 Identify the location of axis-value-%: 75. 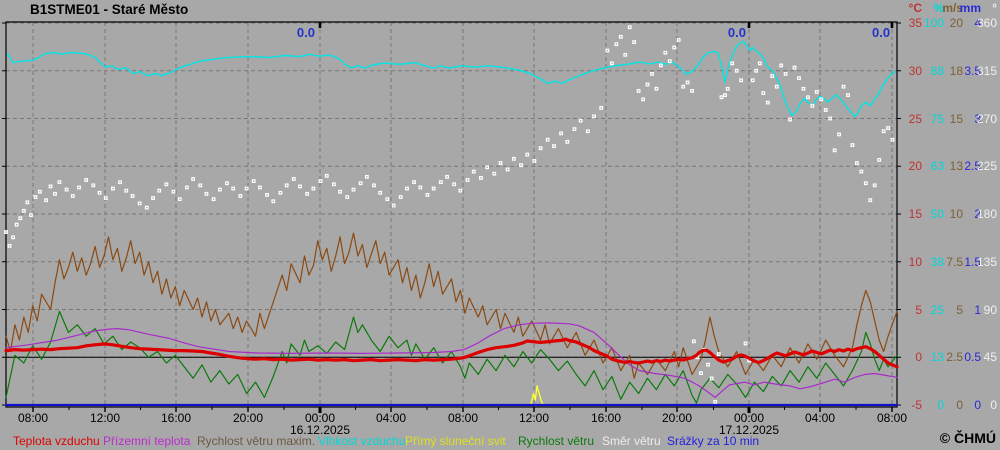
(937, 118).